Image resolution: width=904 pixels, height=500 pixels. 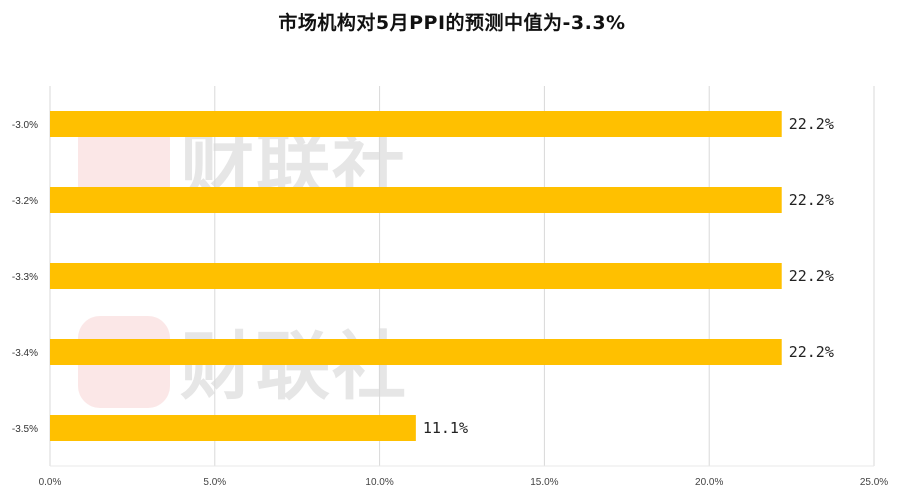 I want to click on x-tick-label: 15.0%, so click(x=544, y=482).